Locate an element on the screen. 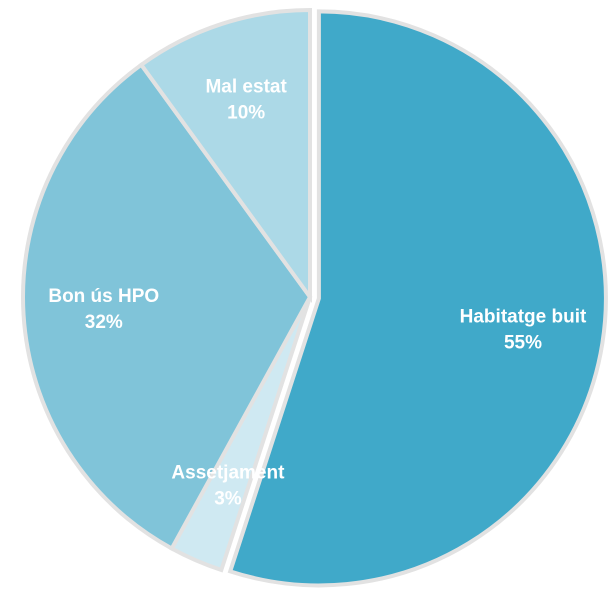  slice-value-label: 10% is located at coordinates (246, 112).